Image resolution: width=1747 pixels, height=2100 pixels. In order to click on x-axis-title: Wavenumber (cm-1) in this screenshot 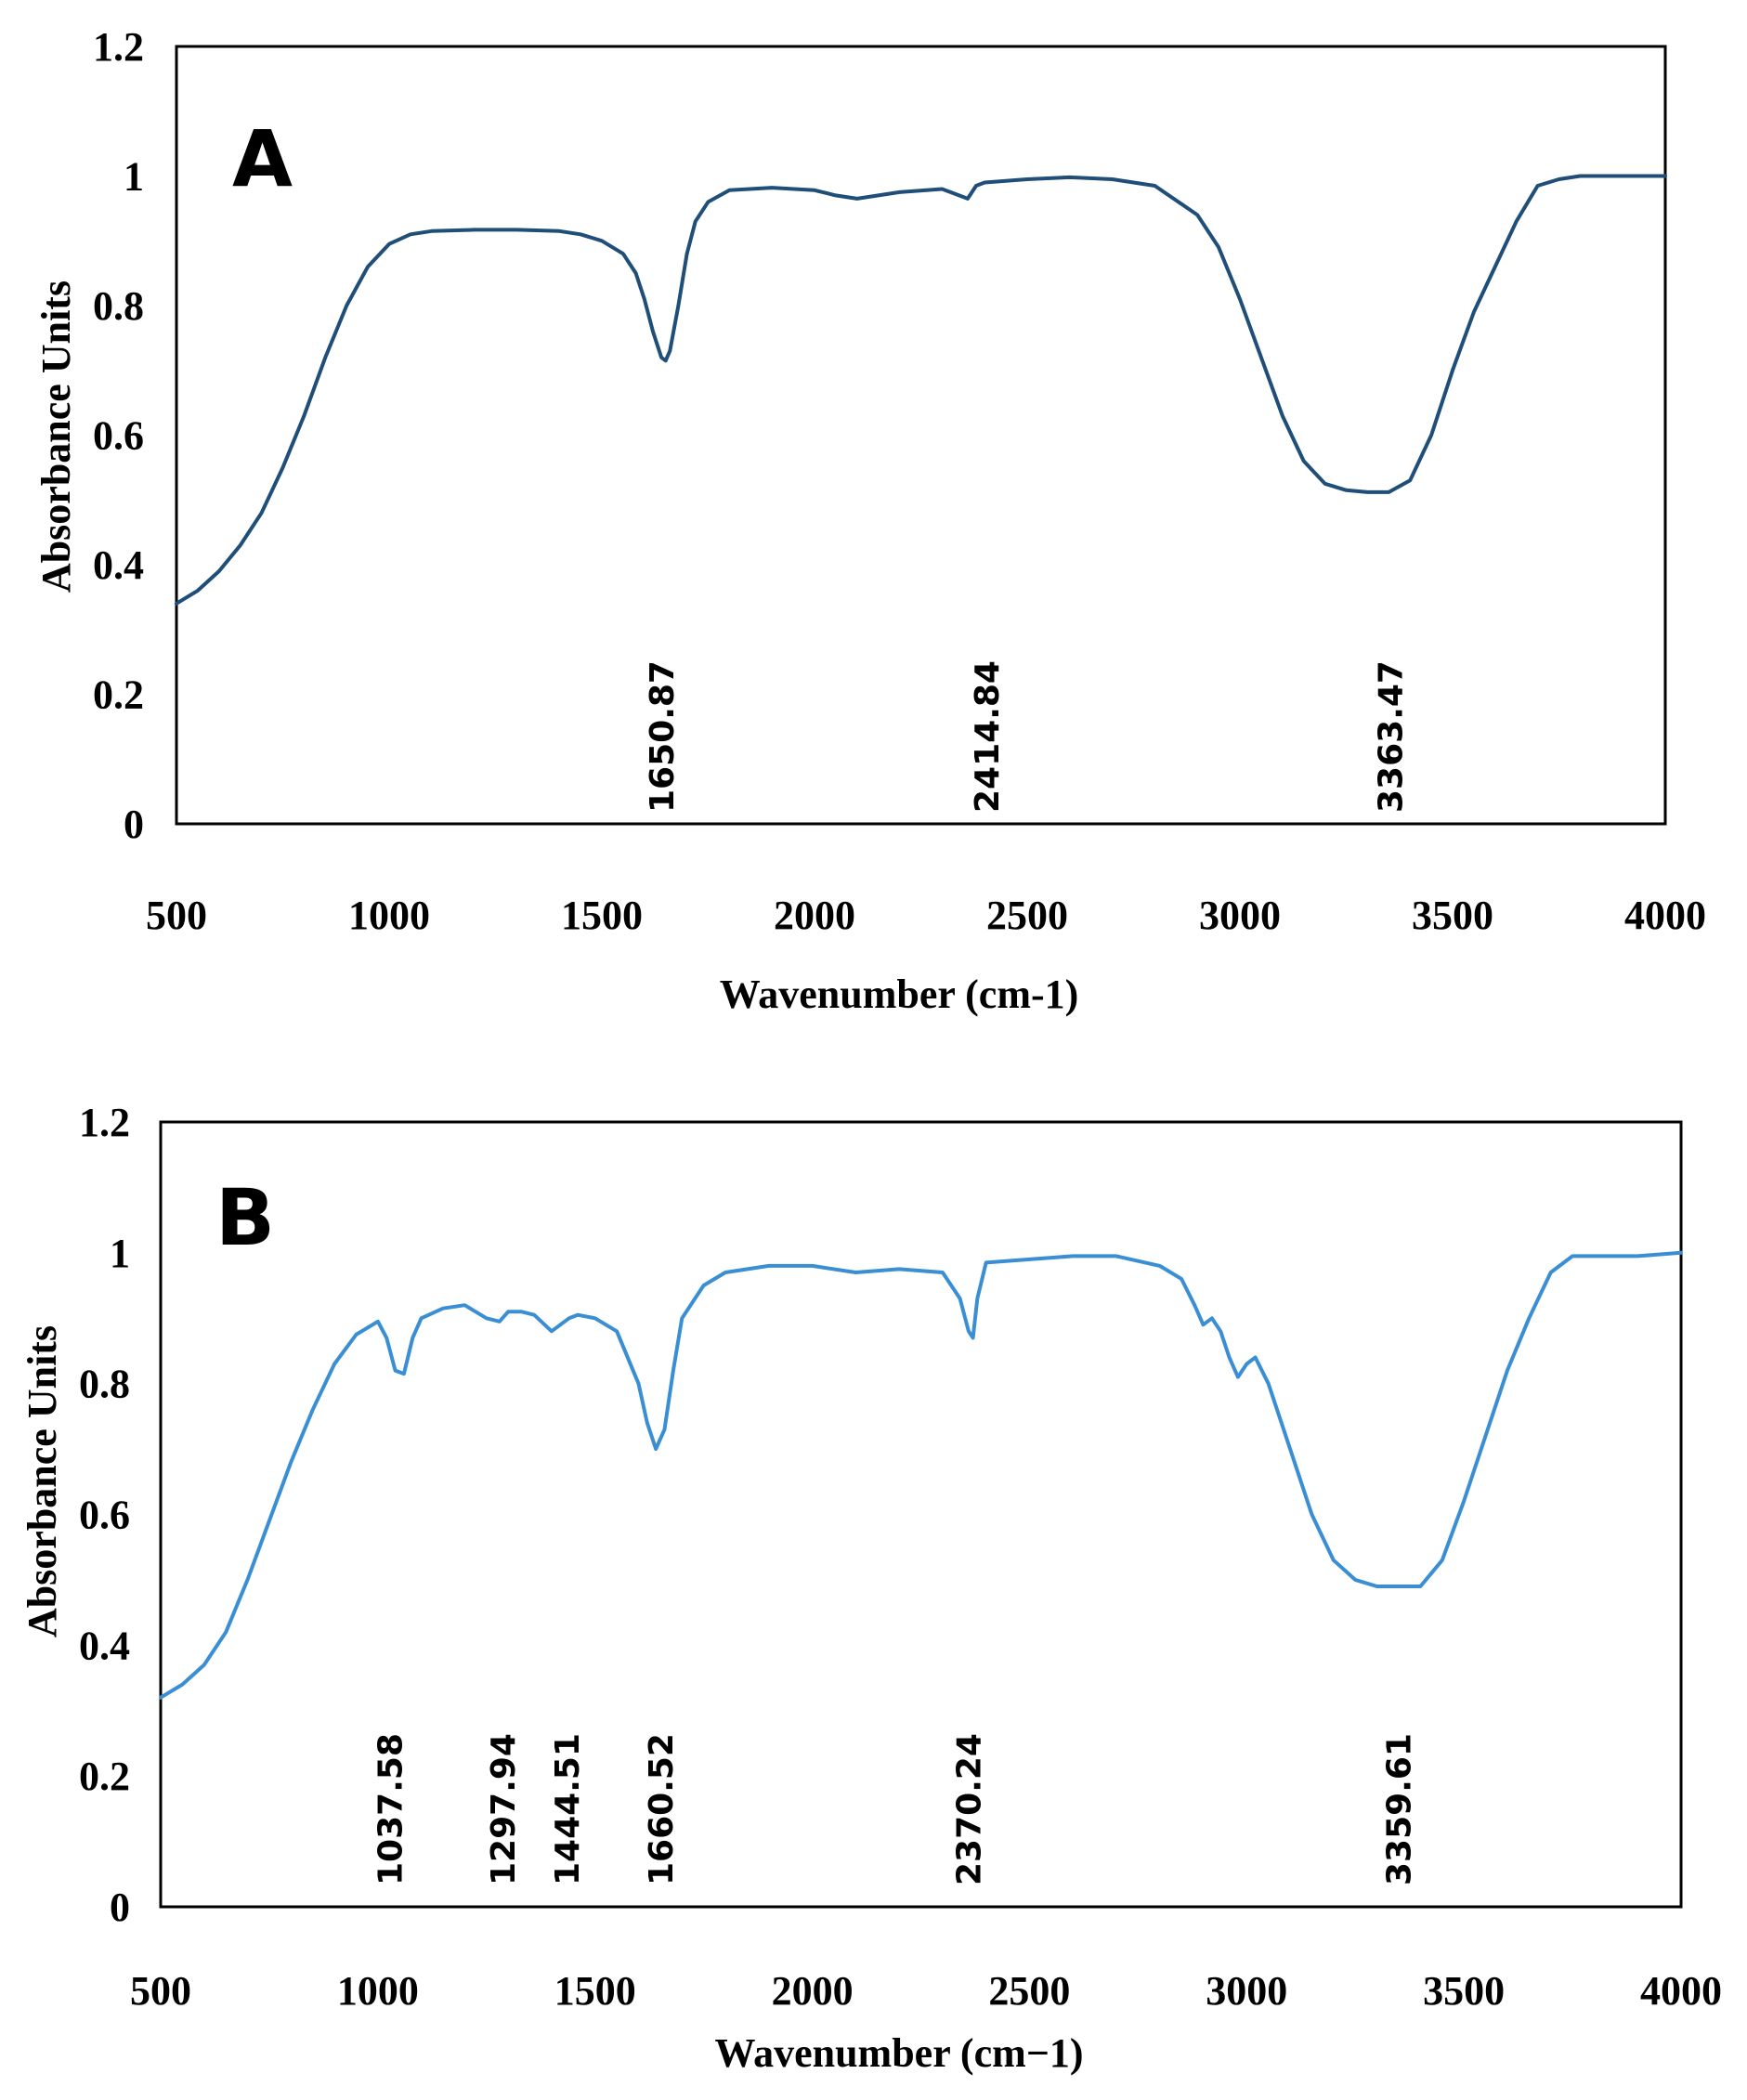, I will do `click(899, 994)`.